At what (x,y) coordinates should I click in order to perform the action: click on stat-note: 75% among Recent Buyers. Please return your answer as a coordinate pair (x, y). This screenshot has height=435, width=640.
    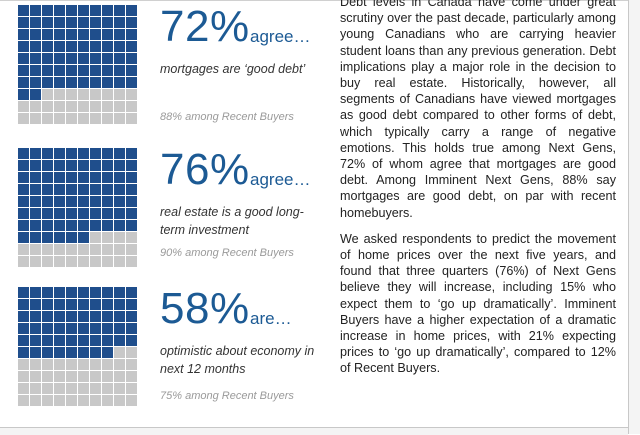
    Looking at the image, I should click on (227, 396).